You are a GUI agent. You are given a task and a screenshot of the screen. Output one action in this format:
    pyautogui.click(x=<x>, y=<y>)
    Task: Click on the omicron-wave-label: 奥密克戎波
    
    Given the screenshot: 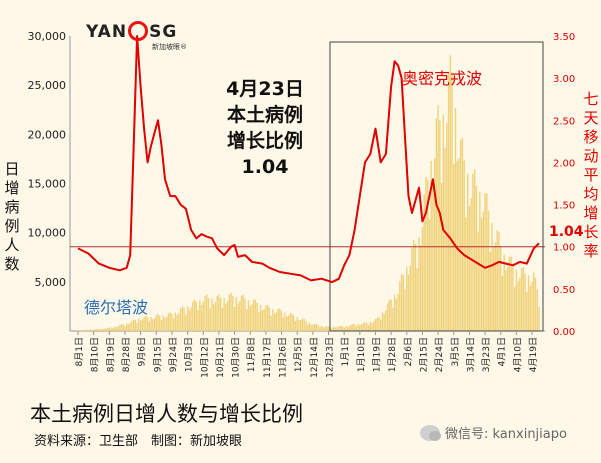 What is the action you would take?
    pyautogui.click(x=442, y=78)
    